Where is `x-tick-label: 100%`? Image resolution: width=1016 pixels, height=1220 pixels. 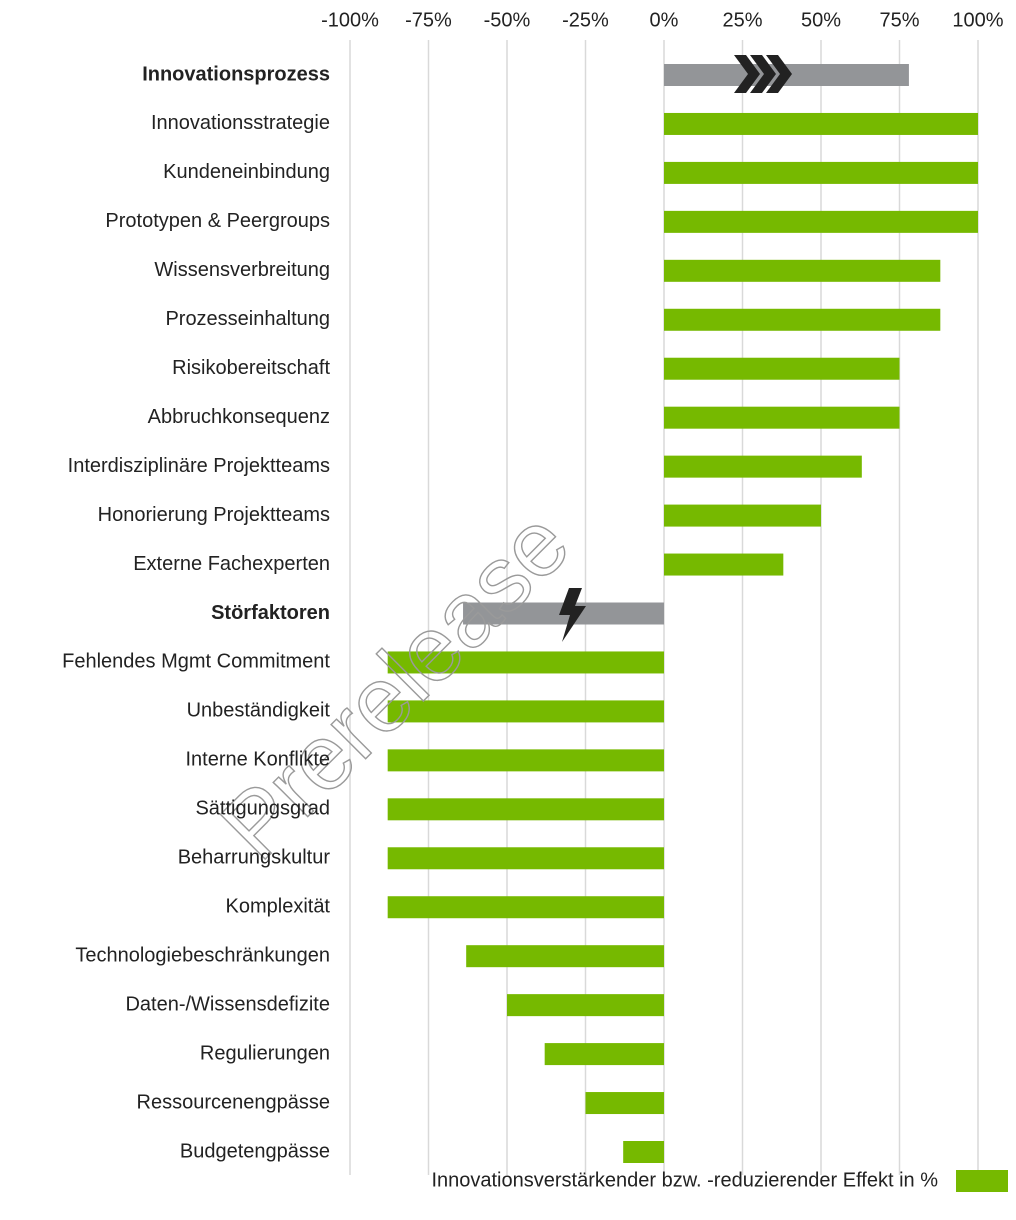
x-tick-label: 100% is located at coordinates (977, 20).